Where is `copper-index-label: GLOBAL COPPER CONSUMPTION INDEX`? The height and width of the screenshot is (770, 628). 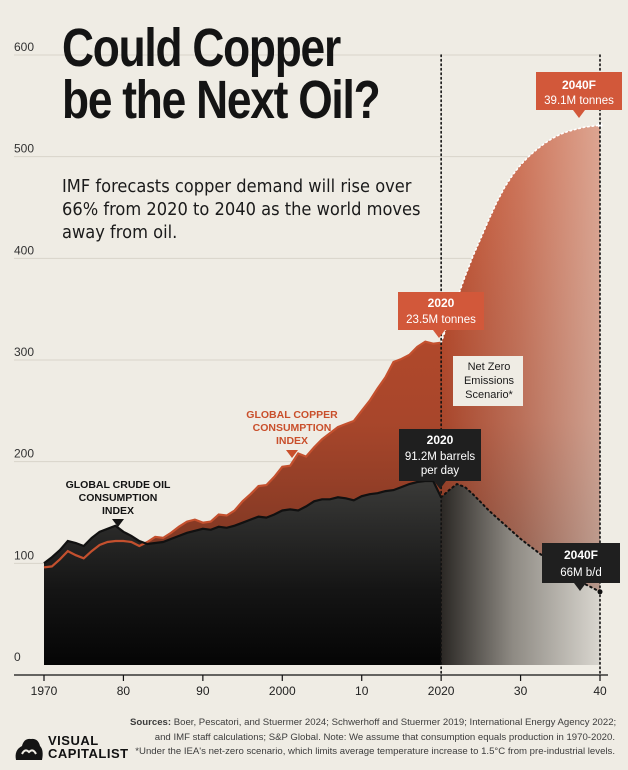
copper-index-label: GLOBAL COPPER CONSUMPTION INDEX is located at coordinates (292, 433).